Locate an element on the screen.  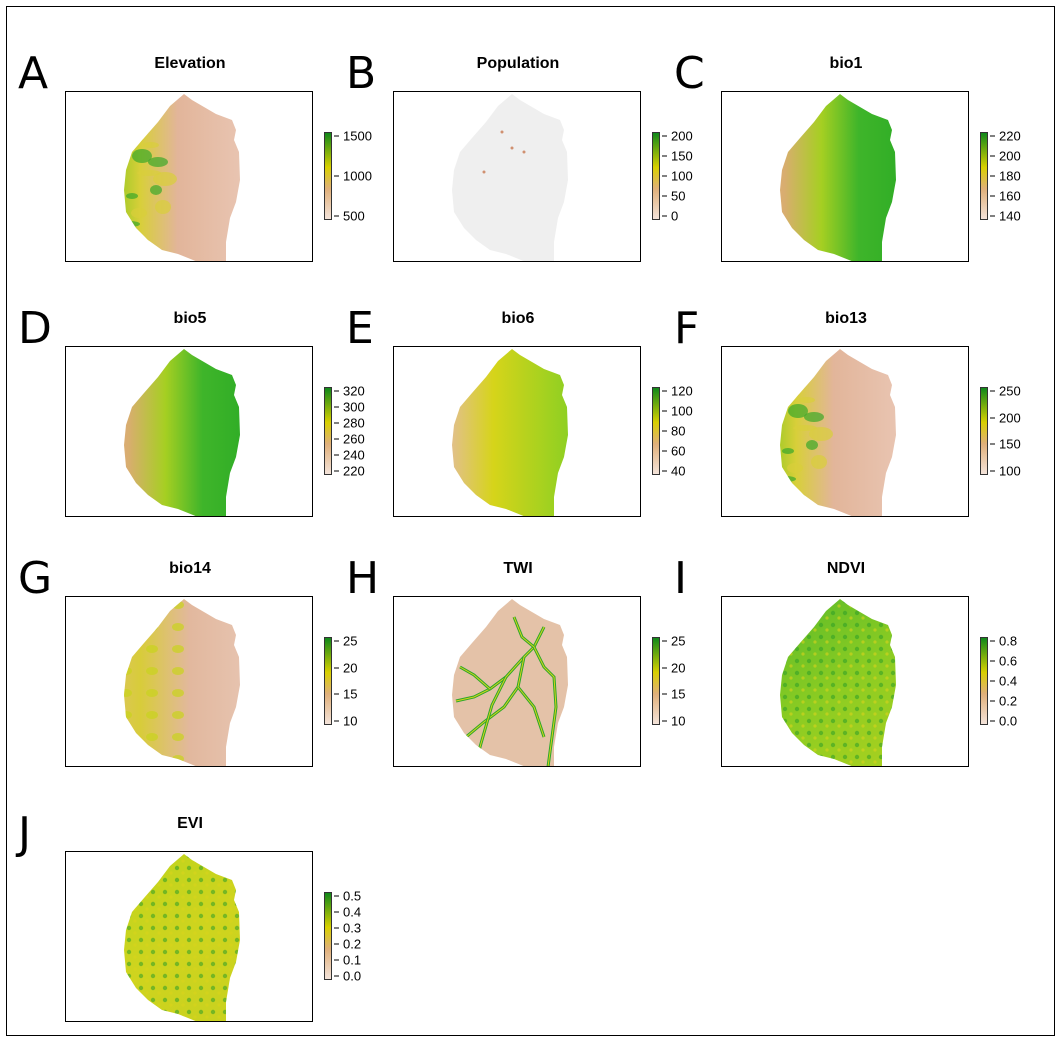
panel-title: Population is located at coordinates (518, 63).